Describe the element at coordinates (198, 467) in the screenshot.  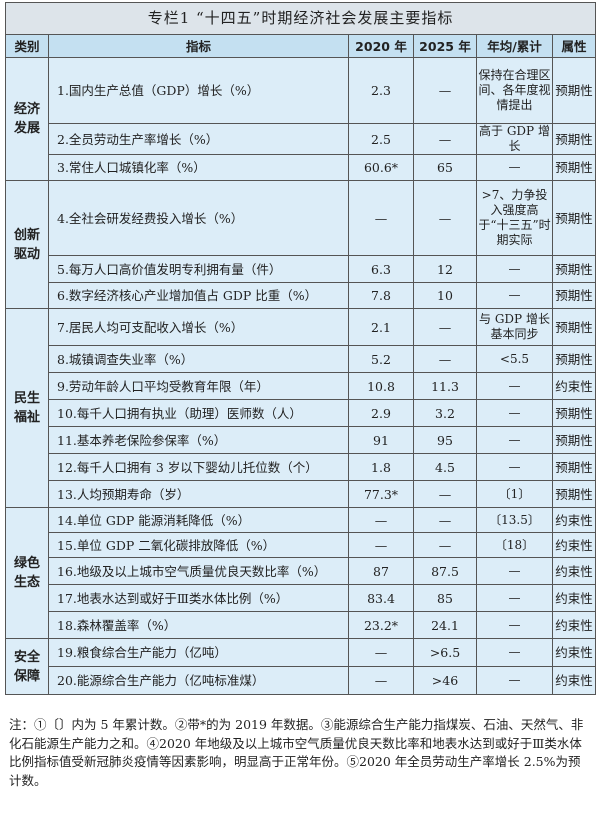
I see `indicator-cell: 12.每千人口拥有 3 岁以下婴幼儿托位数（个）` at that location.